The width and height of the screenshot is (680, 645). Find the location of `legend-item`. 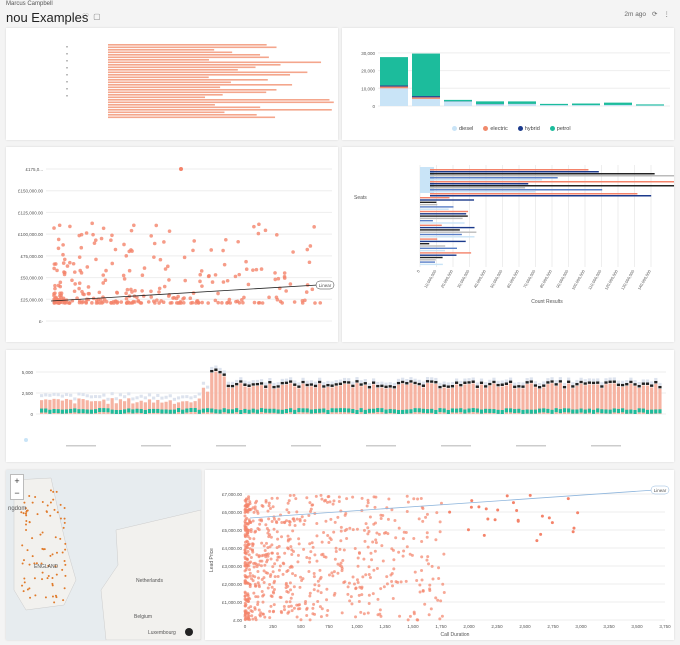

legend-item is located at coordinates (381, 446).